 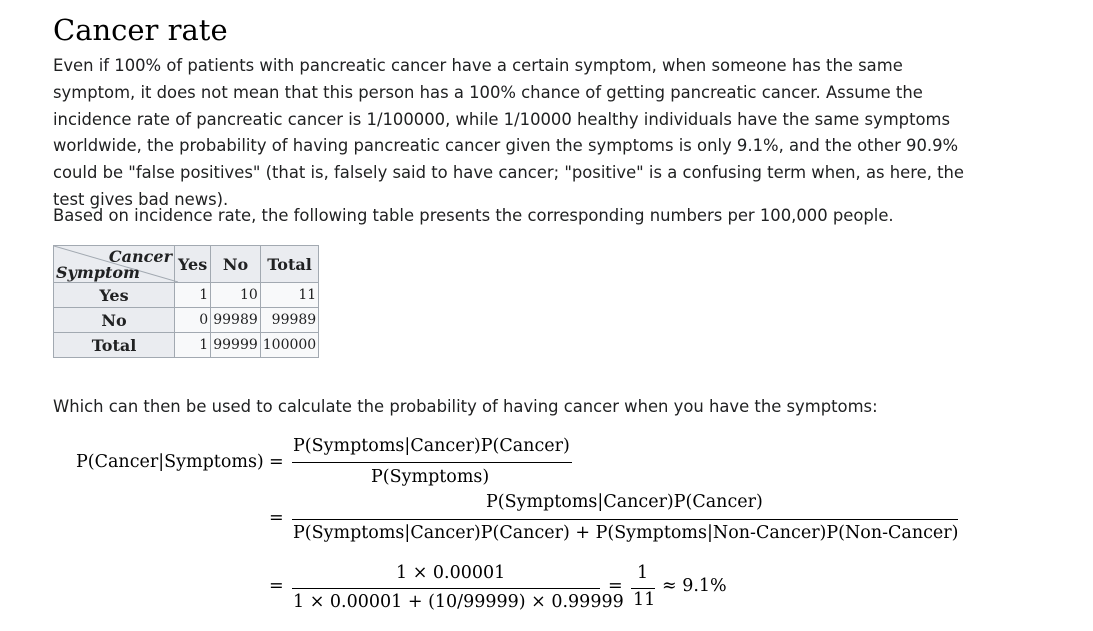 What do you see at coordinates (114, 345) in the screenshot?
I see `row-header-total: Total` at bounding box center [114, 345].